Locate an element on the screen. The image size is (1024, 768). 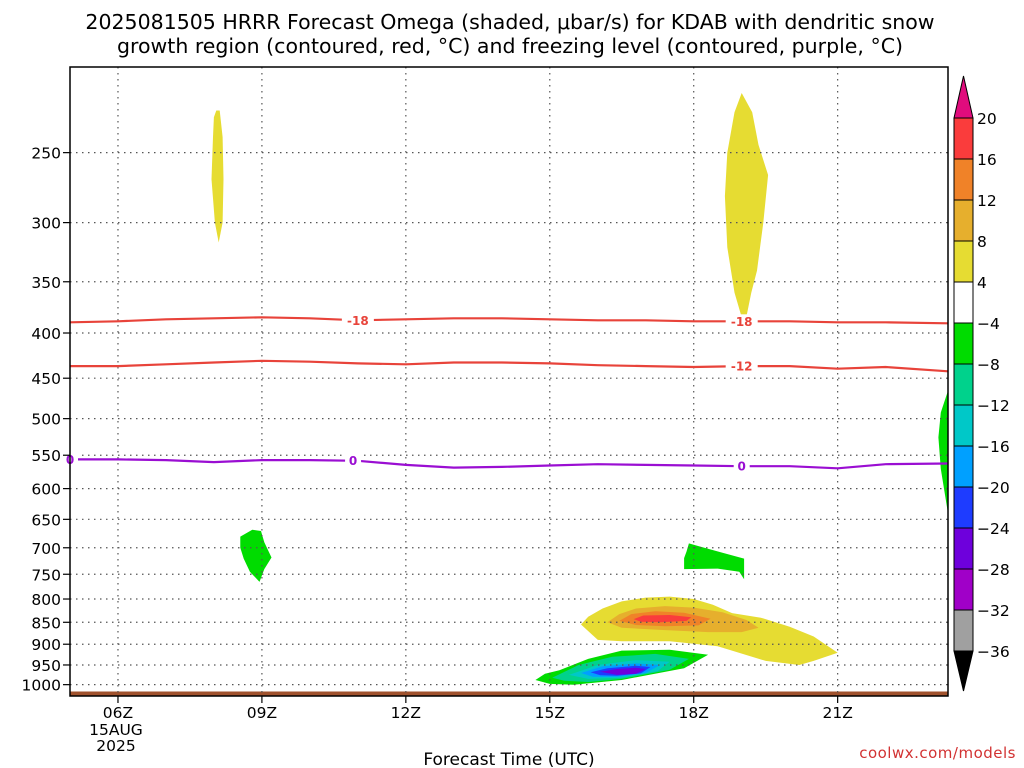
x-tick-label: 15Z is located at coordinates (550, 713).